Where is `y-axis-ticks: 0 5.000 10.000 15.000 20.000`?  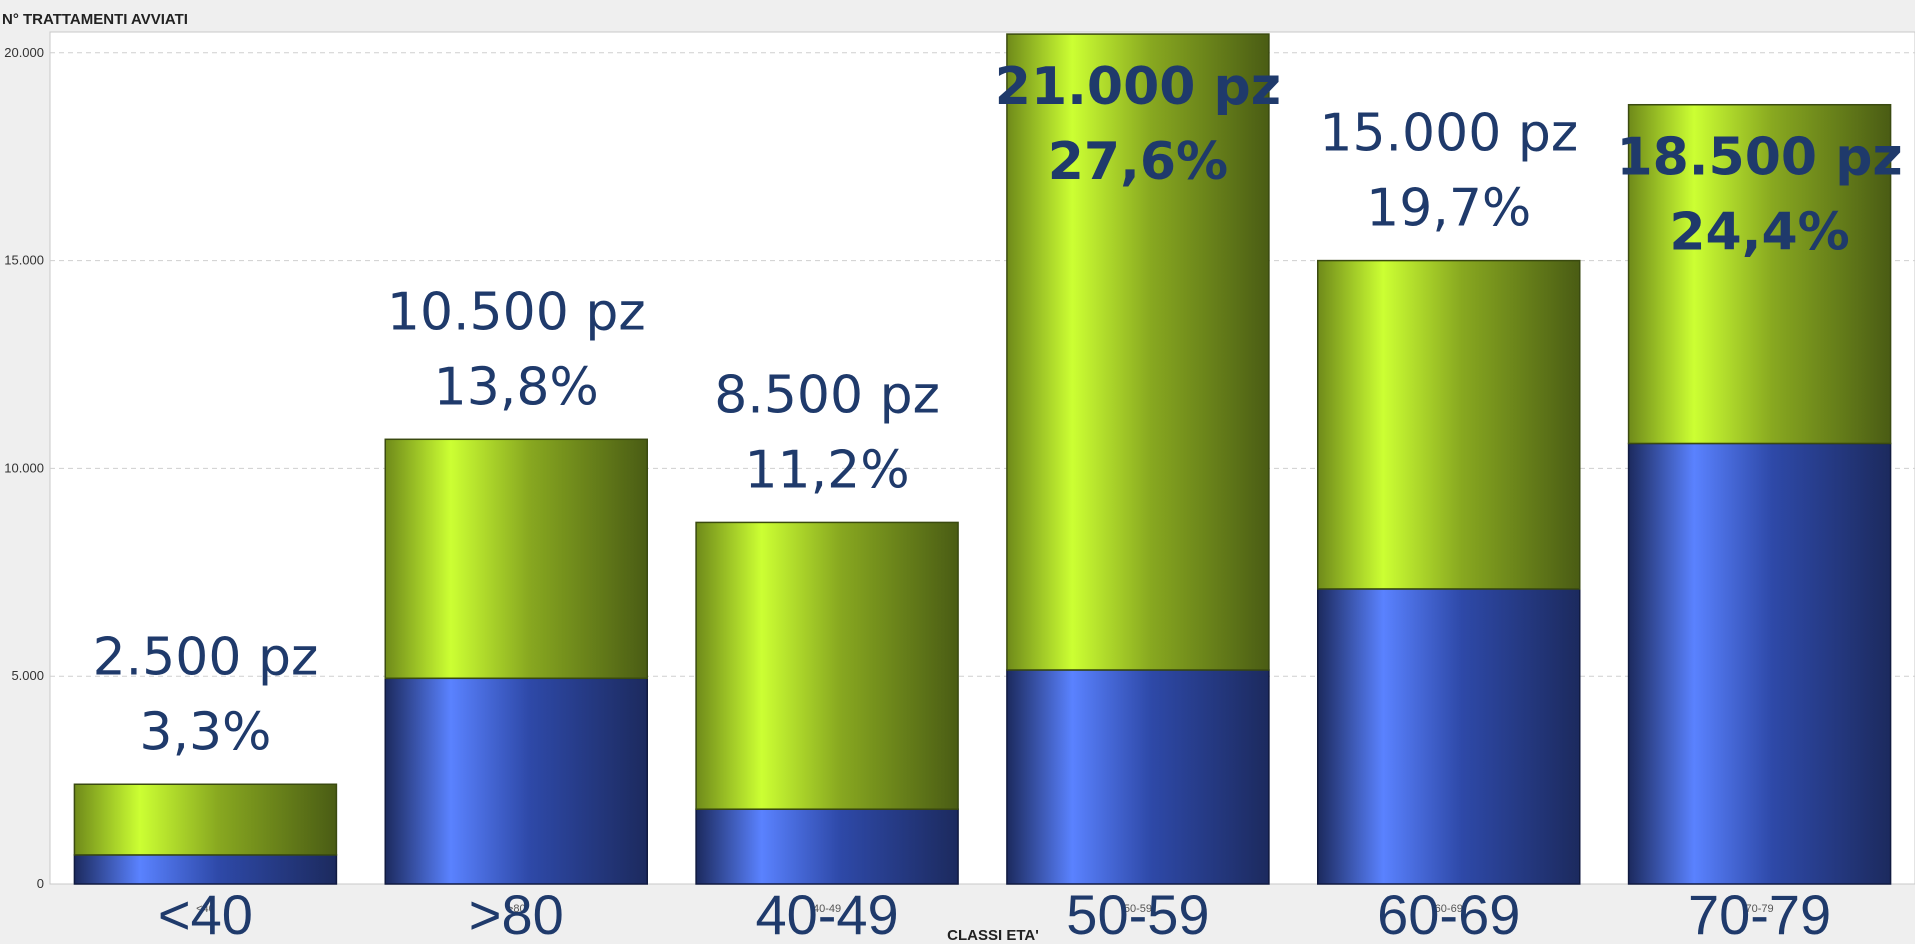
y-axis-ticks: 0 5.000 10.000 15.000 20.000 is located at coordinates (24, 468).